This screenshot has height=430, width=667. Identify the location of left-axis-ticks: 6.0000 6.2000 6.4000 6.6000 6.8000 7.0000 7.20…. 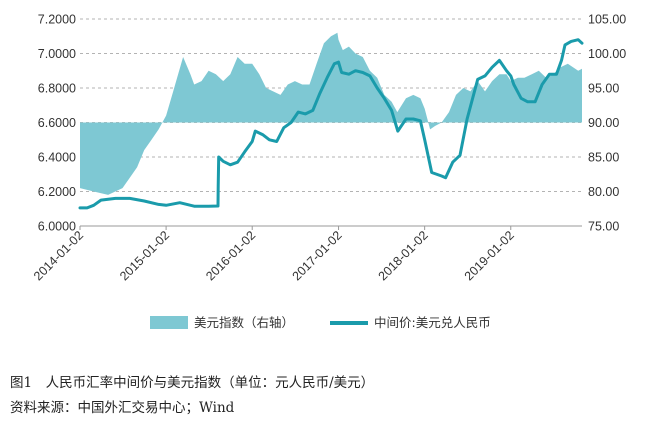
(57, 123).